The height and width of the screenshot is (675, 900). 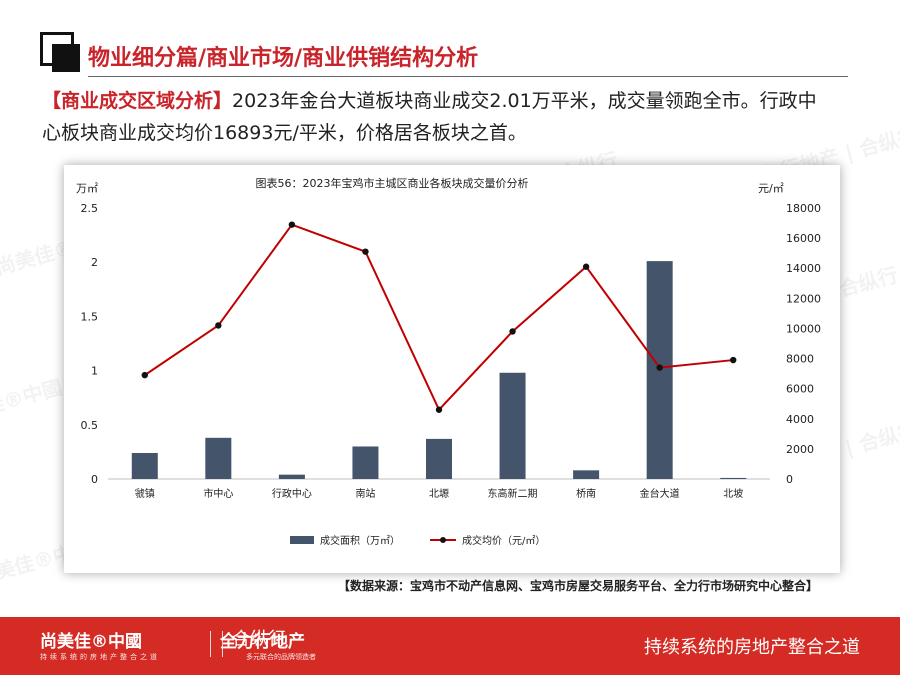 I want to click on footer-brand-tagline: 持续系统的房地产整合之道, so click(x=100, y=657).